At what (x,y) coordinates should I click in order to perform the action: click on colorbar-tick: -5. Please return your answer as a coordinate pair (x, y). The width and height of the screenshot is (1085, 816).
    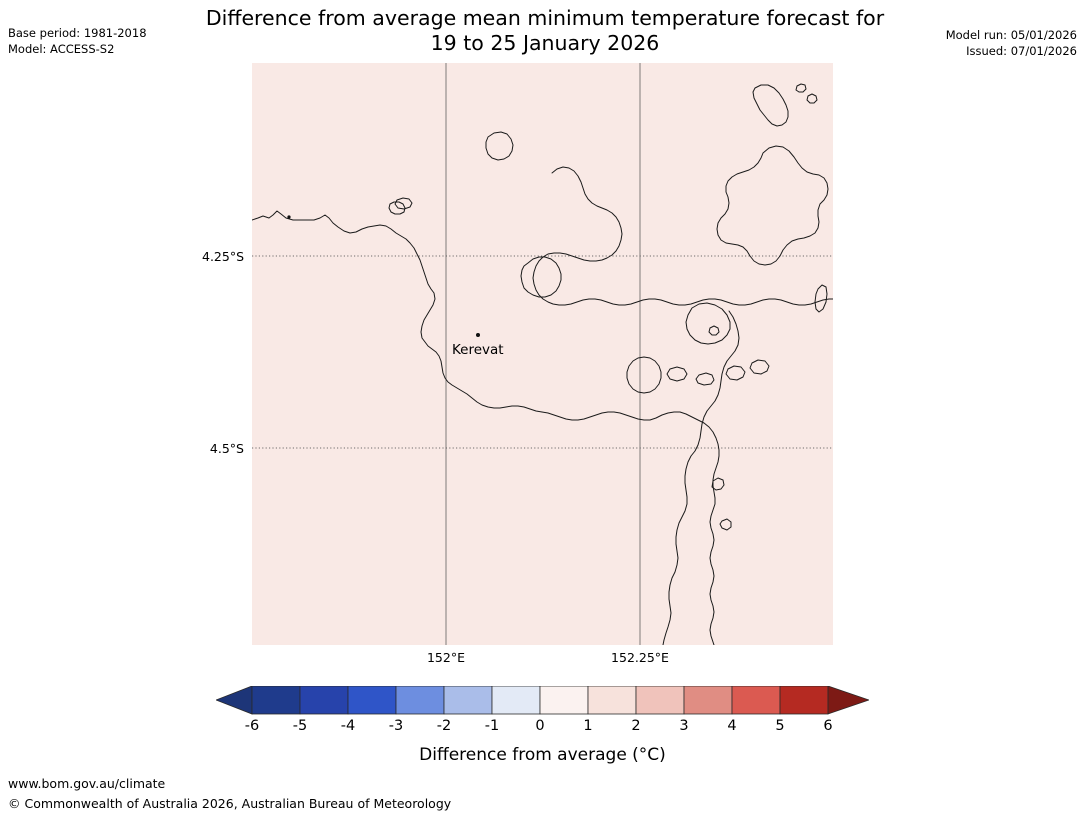
    Looking at the image, I should click on (300, 726).